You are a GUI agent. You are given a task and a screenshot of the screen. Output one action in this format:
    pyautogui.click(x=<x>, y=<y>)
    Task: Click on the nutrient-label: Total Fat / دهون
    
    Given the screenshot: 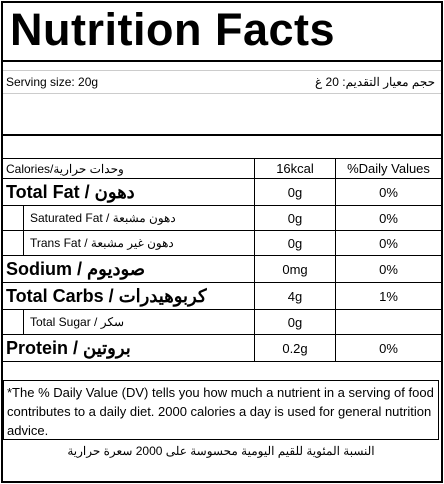 What is the action you would take?
    pyautogui.click(x=129, y=192)
    